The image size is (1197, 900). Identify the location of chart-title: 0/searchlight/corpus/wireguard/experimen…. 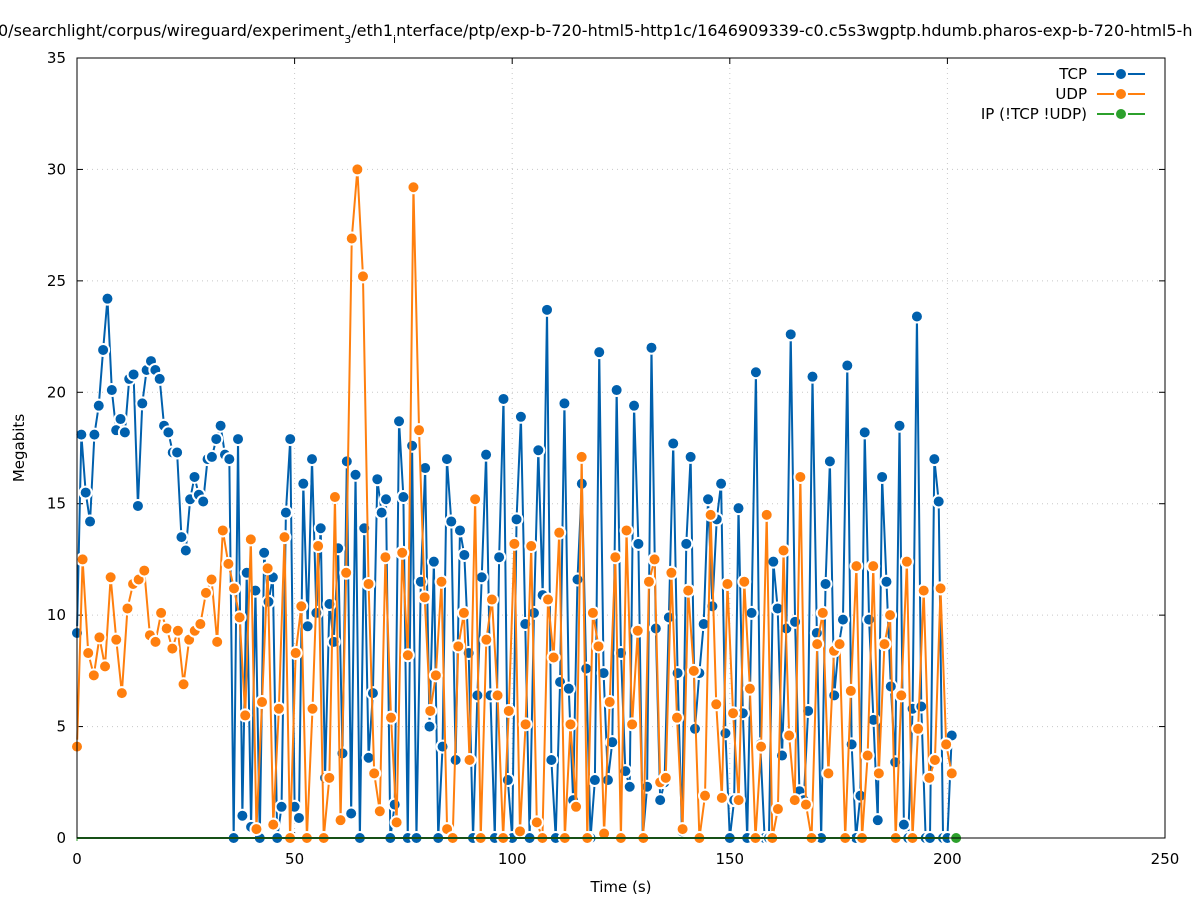
(596, 33).